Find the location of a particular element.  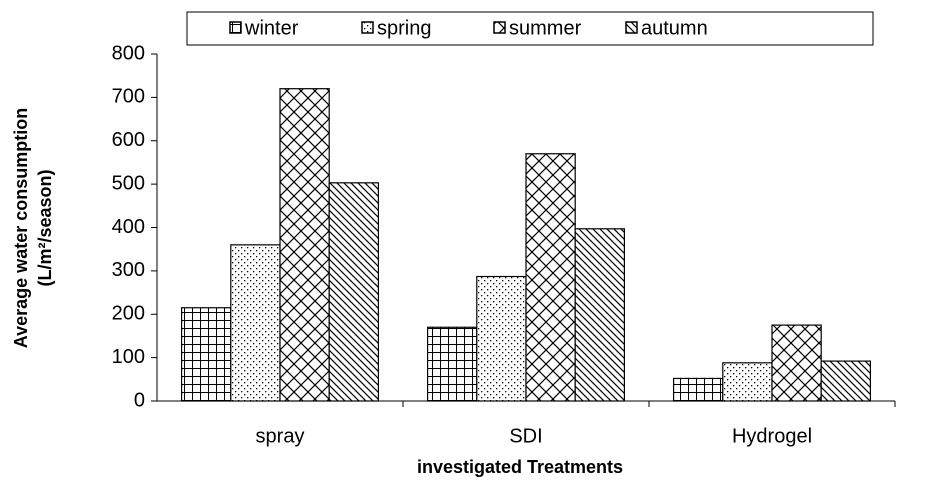

x-tick-label: Hydrogel is located at coordinates (772, 436).